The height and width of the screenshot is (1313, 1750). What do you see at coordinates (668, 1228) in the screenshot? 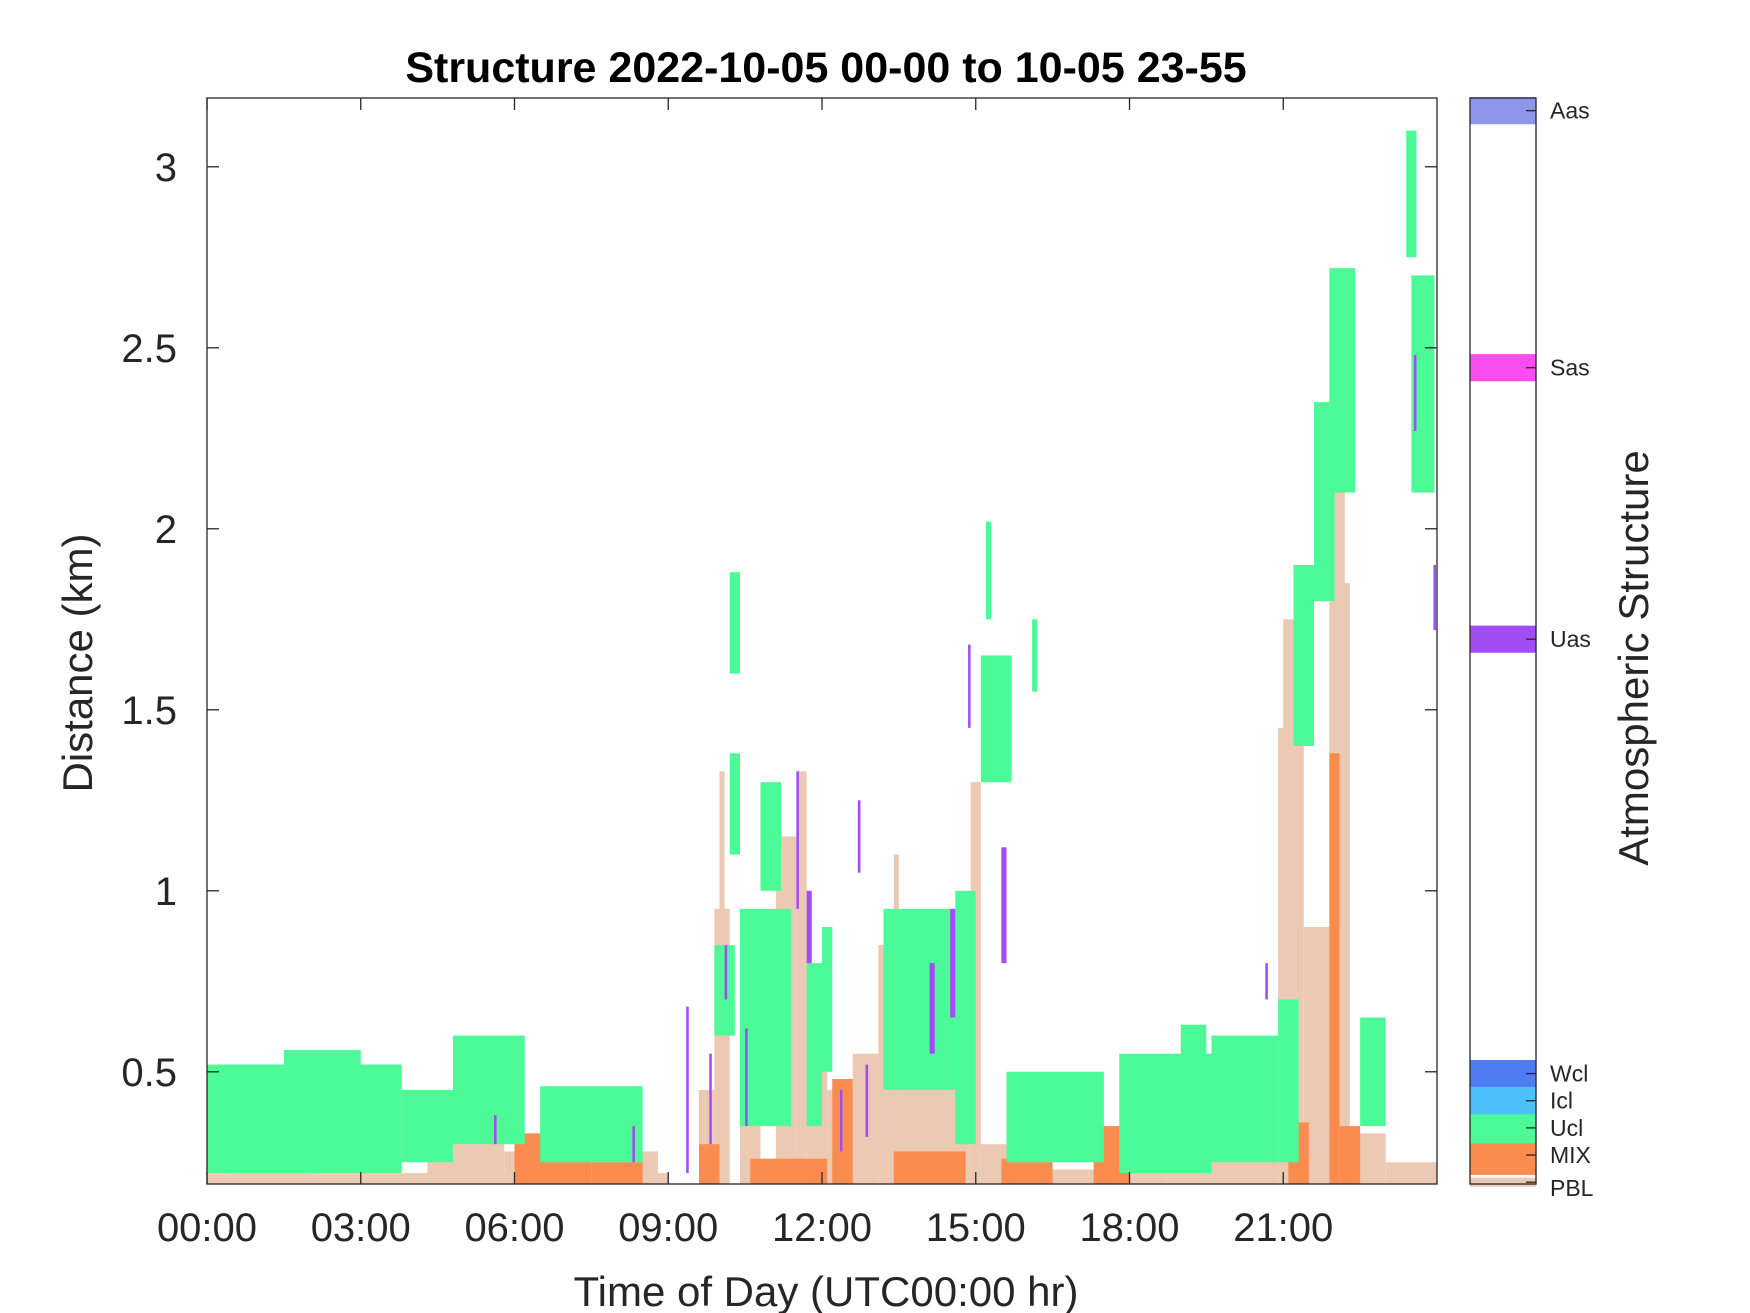
I see `x-tick-label: 09:00` at bounding box center [668, 1228].